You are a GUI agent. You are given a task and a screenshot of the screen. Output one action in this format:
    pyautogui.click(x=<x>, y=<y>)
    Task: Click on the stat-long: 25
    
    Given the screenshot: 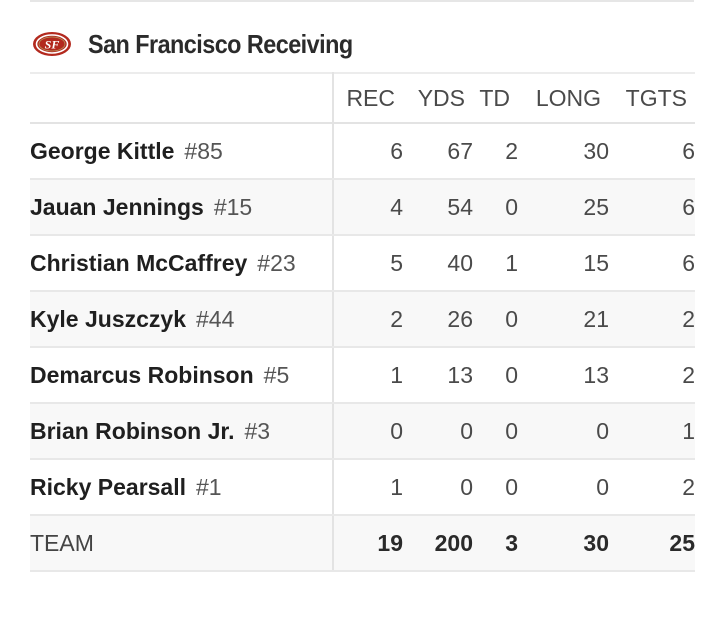 What is the action you would take?
    pyautogui.click(x=563, y=207)
    